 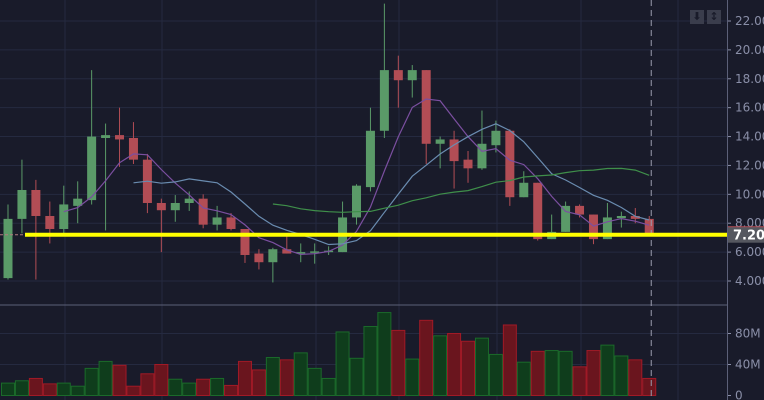 I want to click on price-tick-label: 12.000, so click(x=749, y=165).